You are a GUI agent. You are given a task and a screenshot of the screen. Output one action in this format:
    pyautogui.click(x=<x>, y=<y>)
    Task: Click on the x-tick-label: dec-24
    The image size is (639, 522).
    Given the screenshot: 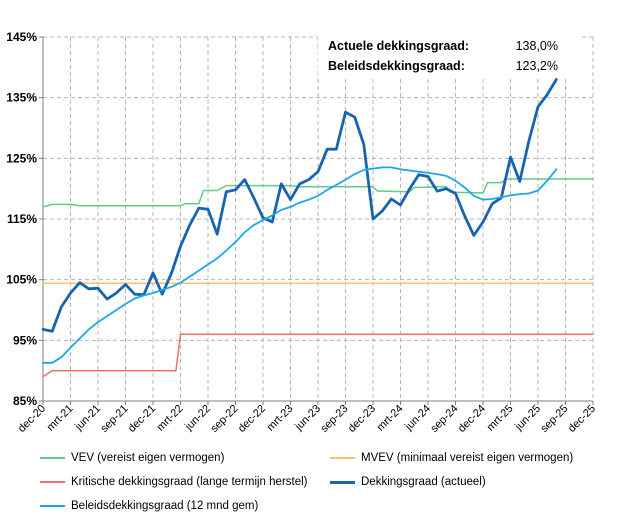 What is the action you would take?
    pyautogui.click(x=472, y=419)
    